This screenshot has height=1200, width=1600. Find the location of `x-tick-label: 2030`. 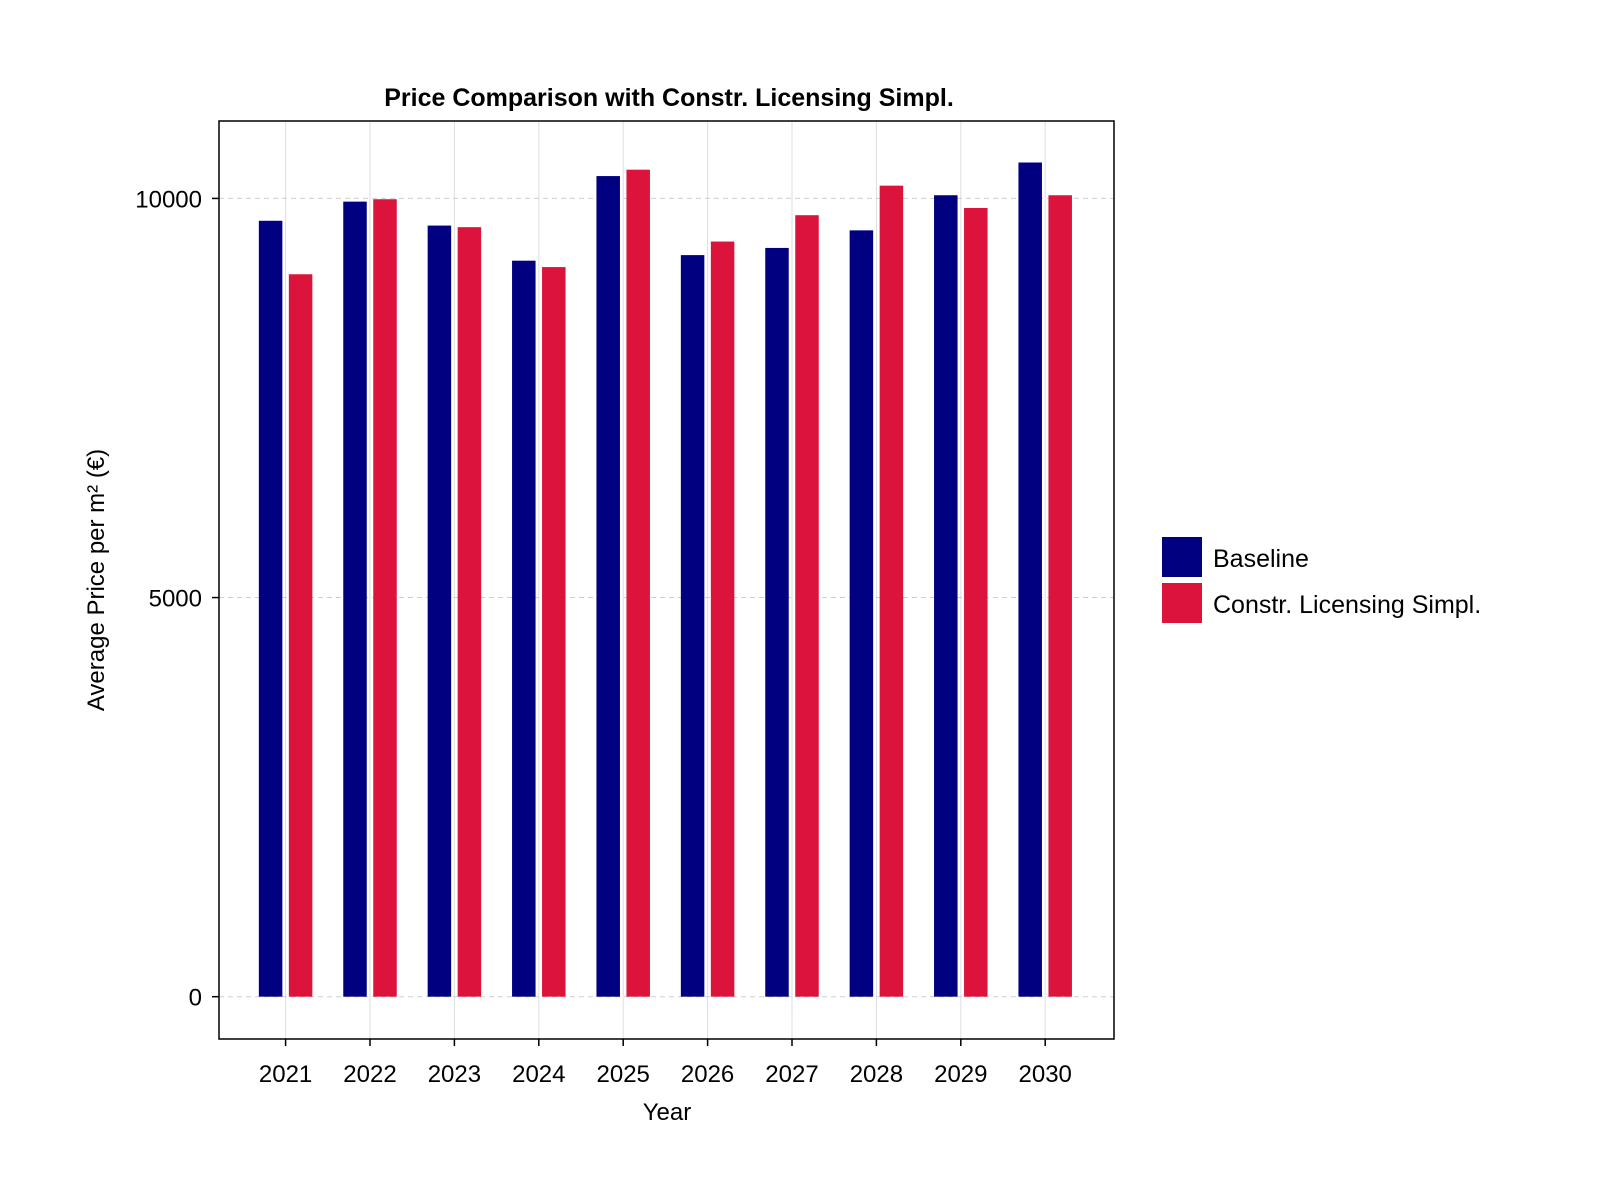

x-tick-label: 2030 is located at coordinates (1045, 1074).